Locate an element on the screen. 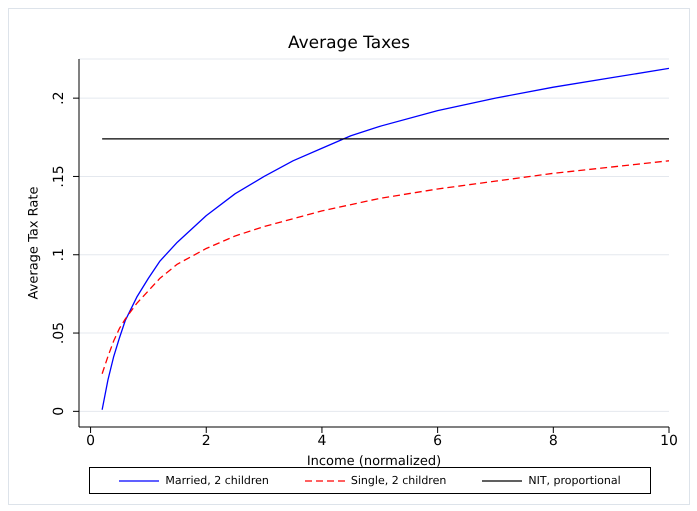 The image size is (697, 511). legend-label: NIT, proportional is located at coordinates (574, 480).